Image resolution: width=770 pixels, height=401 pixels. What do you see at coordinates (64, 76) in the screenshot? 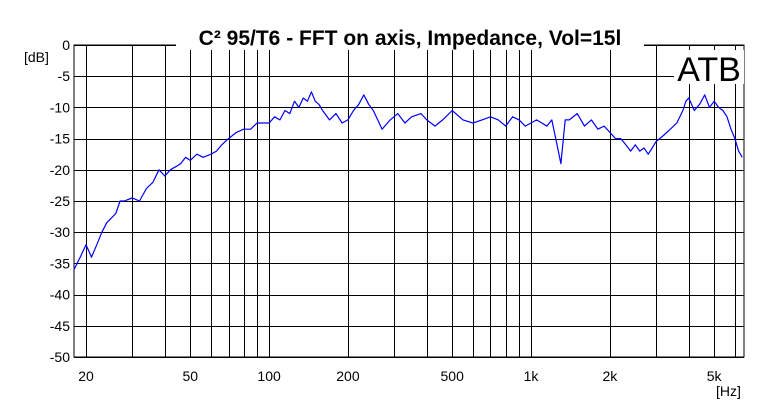
I see `y-tick-label: -5` at bounding box center [64, 76].